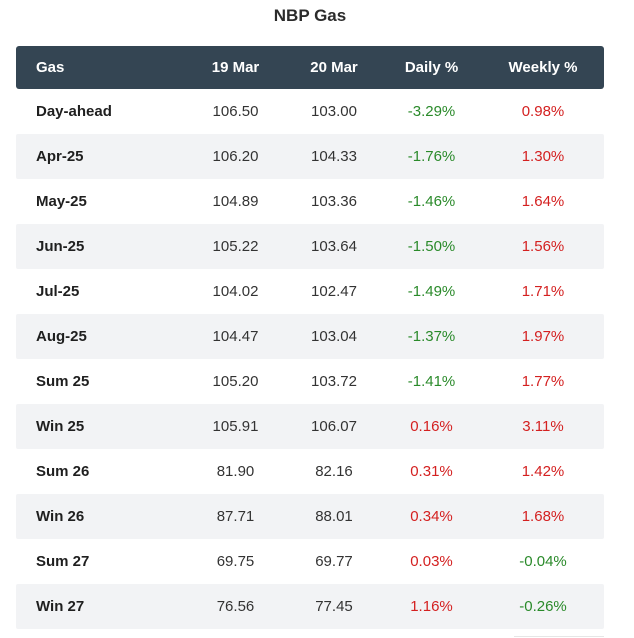 The height and width of the screenshot is (638, 634). Describe the element at coordinates (334, 516) in the screenshot. I see `cell-20-mar: 88.01` at that location.